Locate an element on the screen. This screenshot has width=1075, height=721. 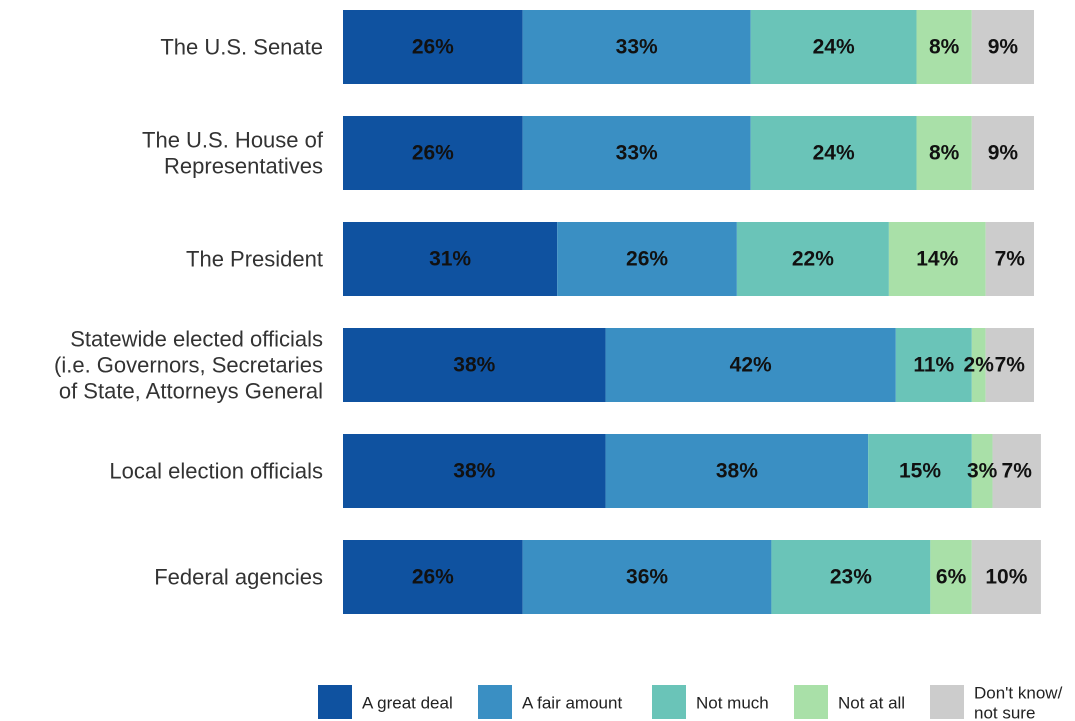
data-label: 36% is located at coordinates (647, 577).